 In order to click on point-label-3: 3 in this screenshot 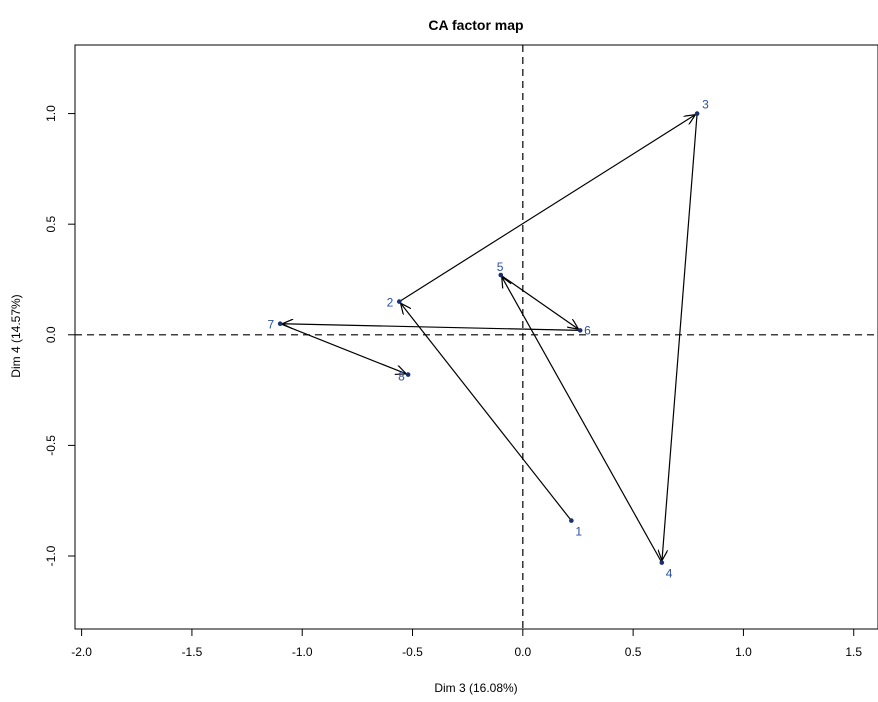, I will do `click(705, 105)`.